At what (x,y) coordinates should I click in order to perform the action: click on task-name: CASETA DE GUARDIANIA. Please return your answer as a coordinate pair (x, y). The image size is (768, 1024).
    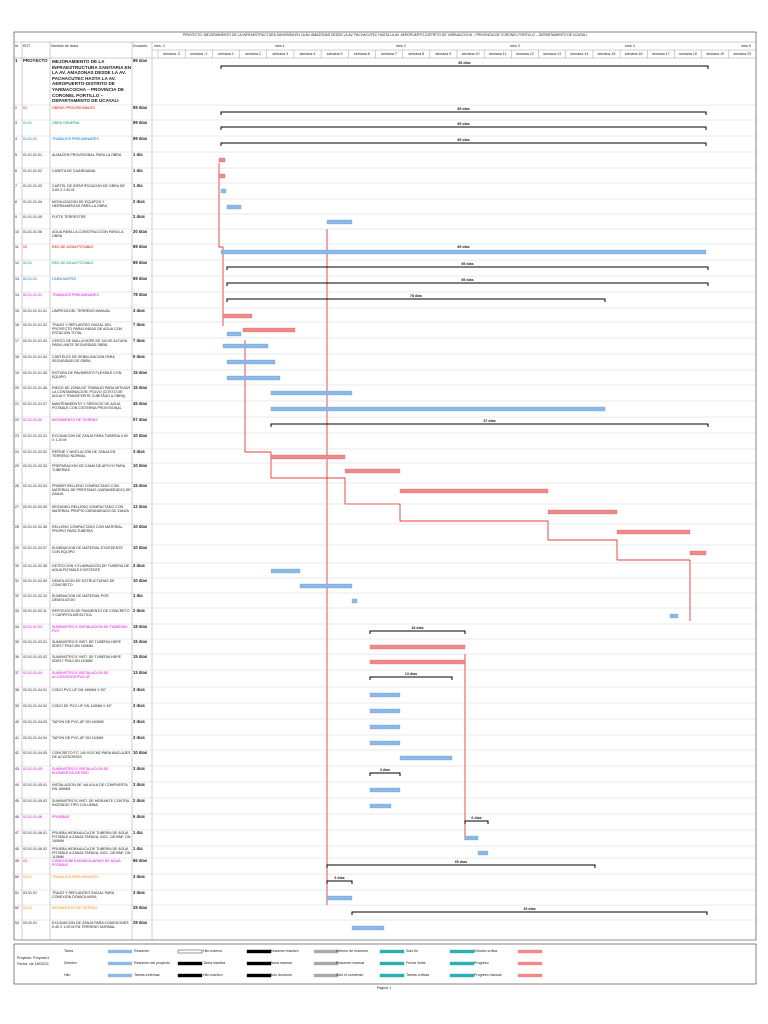
    Looking at the image, I should click on (74, 171).